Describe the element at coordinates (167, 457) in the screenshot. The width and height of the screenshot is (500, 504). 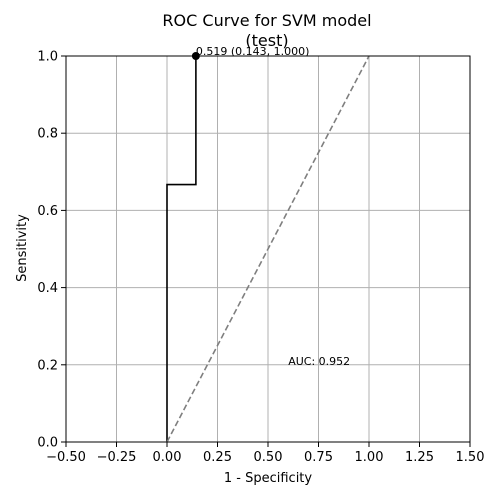
I see `x-tick-label: 0.00` at that location.